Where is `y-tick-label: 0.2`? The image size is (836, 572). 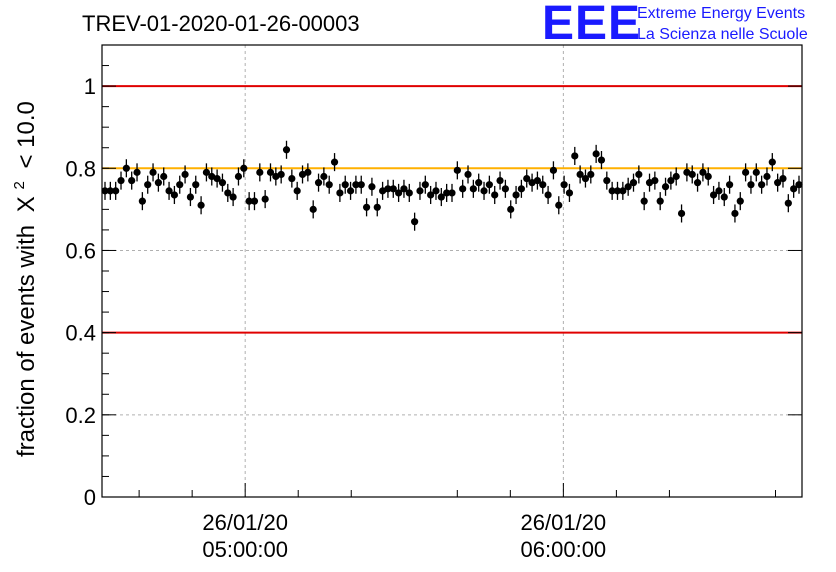
y-tick-label: 0.2 is located at coordinates (80, 415).